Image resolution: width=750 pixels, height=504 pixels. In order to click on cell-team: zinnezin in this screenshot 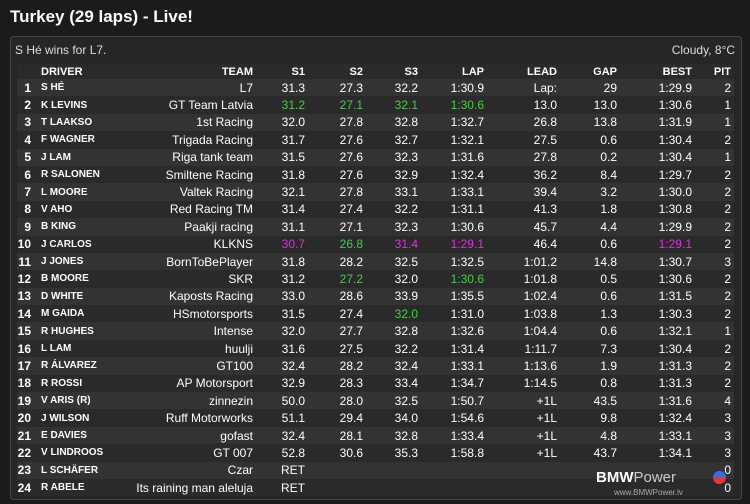, I will do `click(193, 401)`.